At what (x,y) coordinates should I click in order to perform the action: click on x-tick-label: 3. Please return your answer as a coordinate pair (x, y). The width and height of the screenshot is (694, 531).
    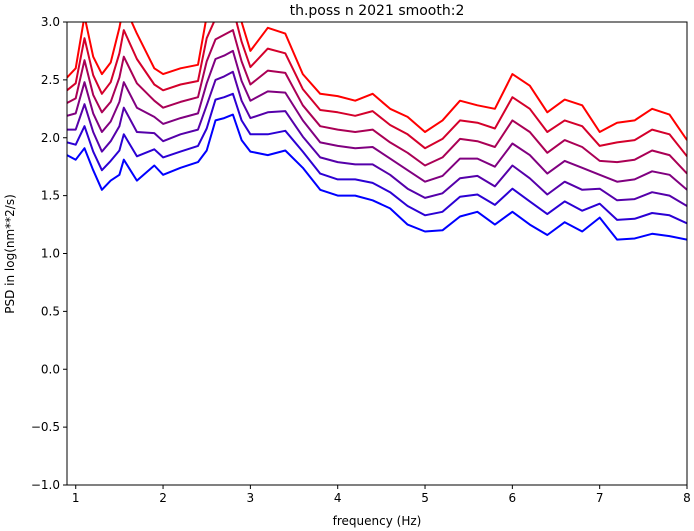
    Looking at the image, I should click on (251, 498).